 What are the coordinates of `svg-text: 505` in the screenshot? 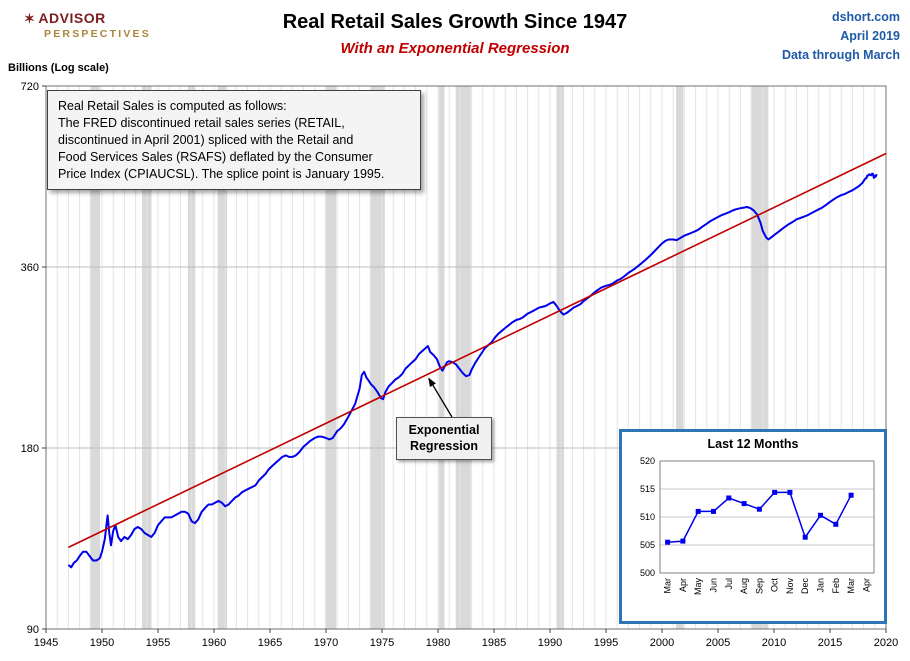 It's located at (647, 545).